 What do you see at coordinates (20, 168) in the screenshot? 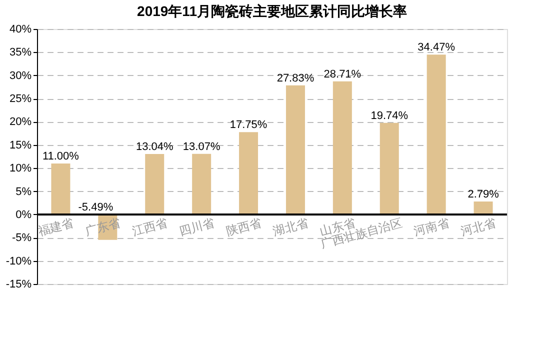
I see `y-tick-label: 10%` at bounding box center [20, 168].